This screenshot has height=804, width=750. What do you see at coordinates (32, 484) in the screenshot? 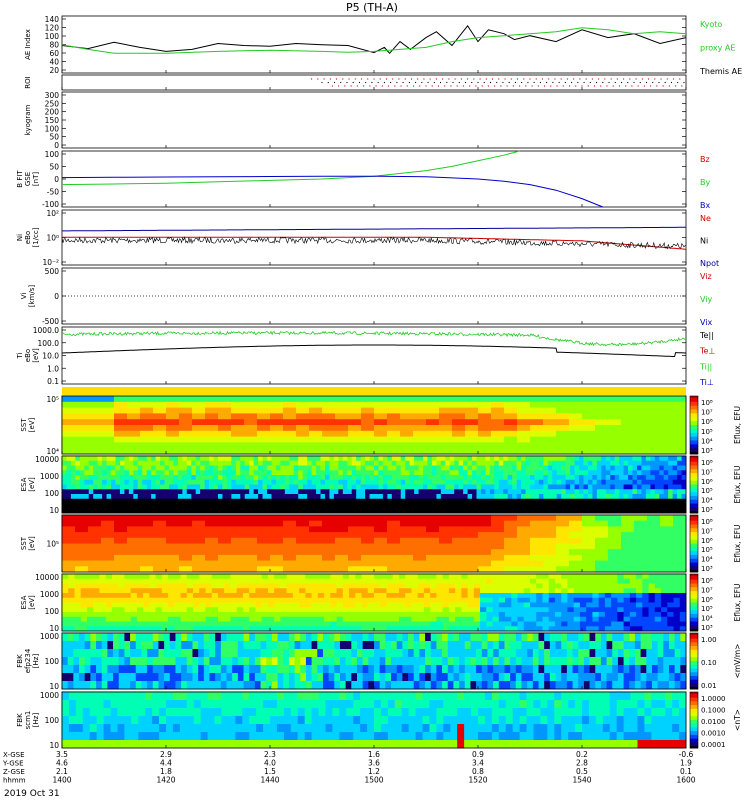
I see `y-axis-label: [eV]` at bounding box center [32, 484].